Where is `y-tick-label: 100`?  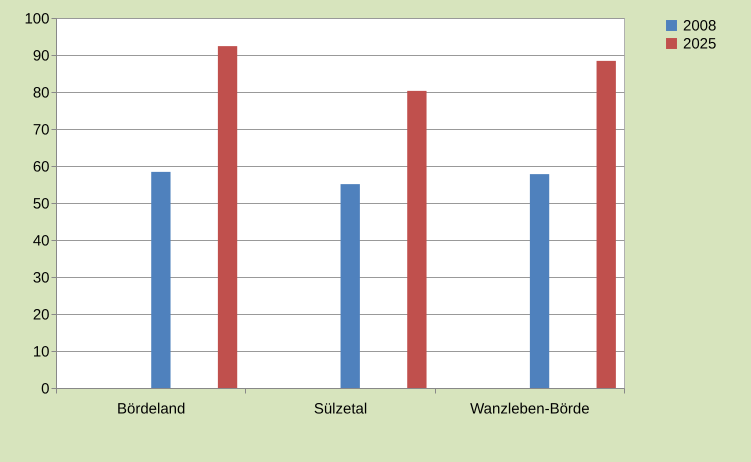
y-tick-label: 100 is located at coordinates (37, 19).